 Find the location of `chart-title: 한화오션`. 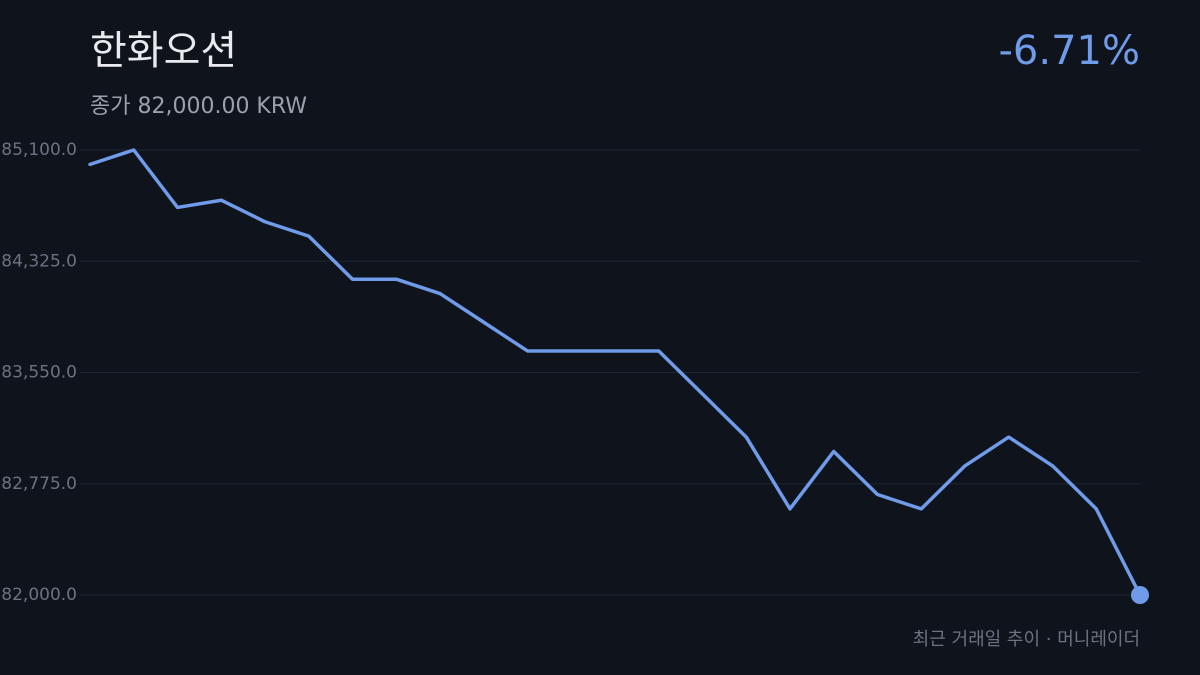

chart-title: 한화오션 is located at coordinates (163, 51).